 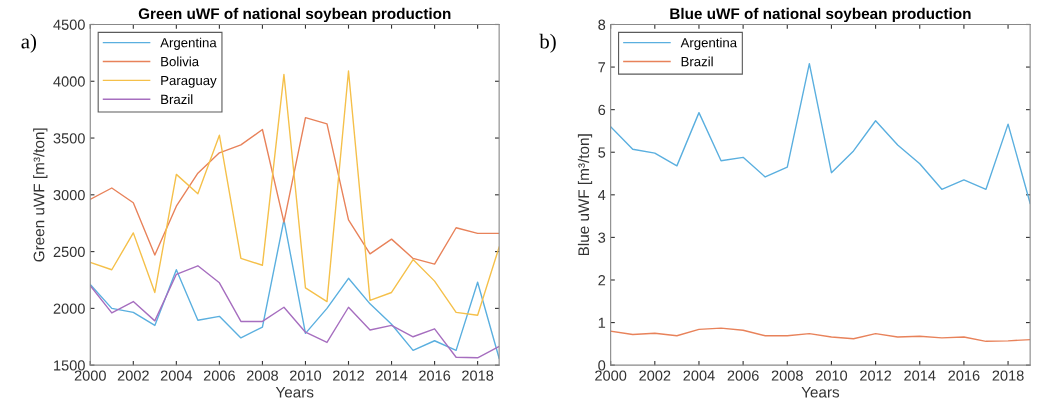 I want to click on chart-title: Green uWF of national soybean production, so click(x=294, y=15).